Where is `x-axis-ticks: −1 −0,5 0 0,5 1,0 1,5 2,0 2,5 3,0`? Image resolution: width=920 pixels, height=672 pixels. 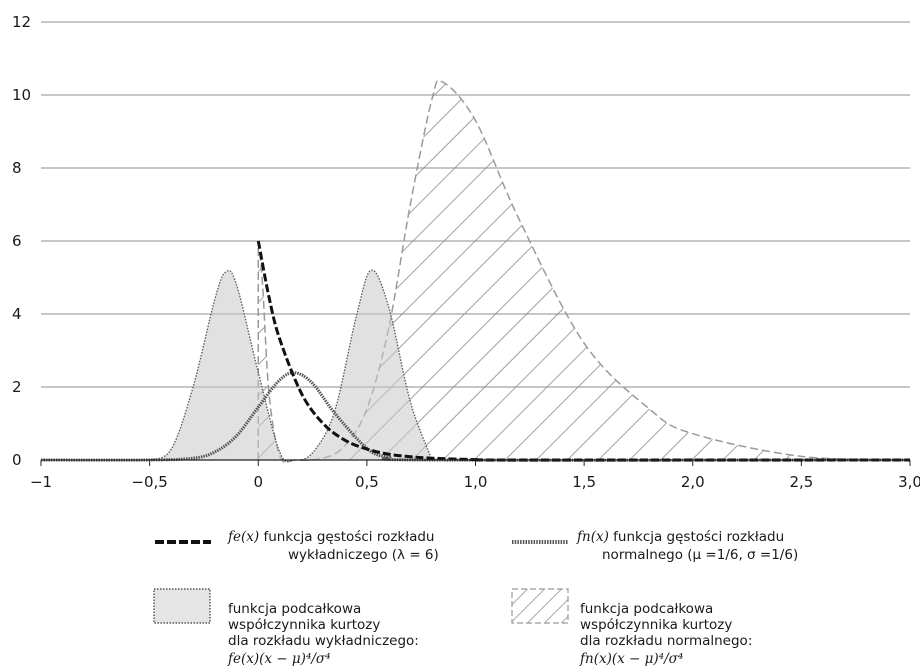 x-axis-ticks: −1 −0,5 0 0,5 1,0 1,5 2,0 2,5 3,0 is located at coordinates (475, 475).